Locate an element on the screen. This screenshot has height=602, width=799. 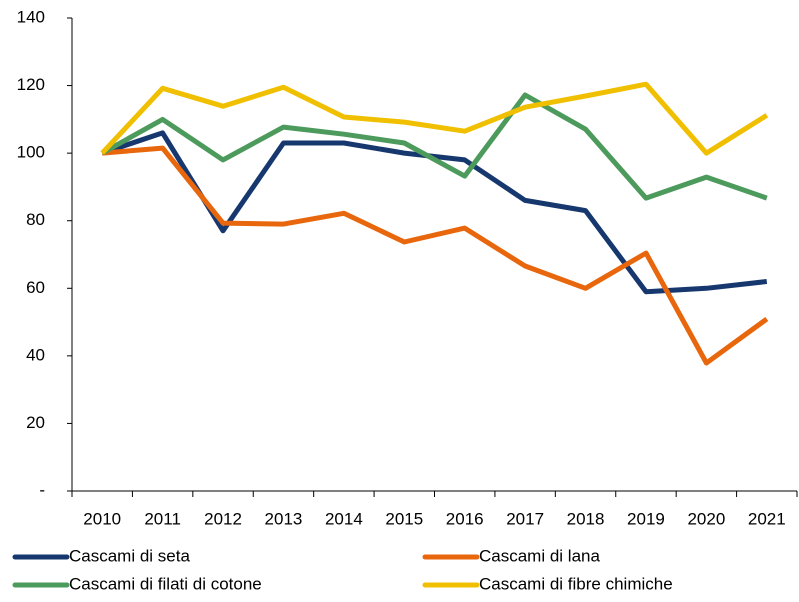
y-tick-label: 100 is located at coordinates (31, 152).